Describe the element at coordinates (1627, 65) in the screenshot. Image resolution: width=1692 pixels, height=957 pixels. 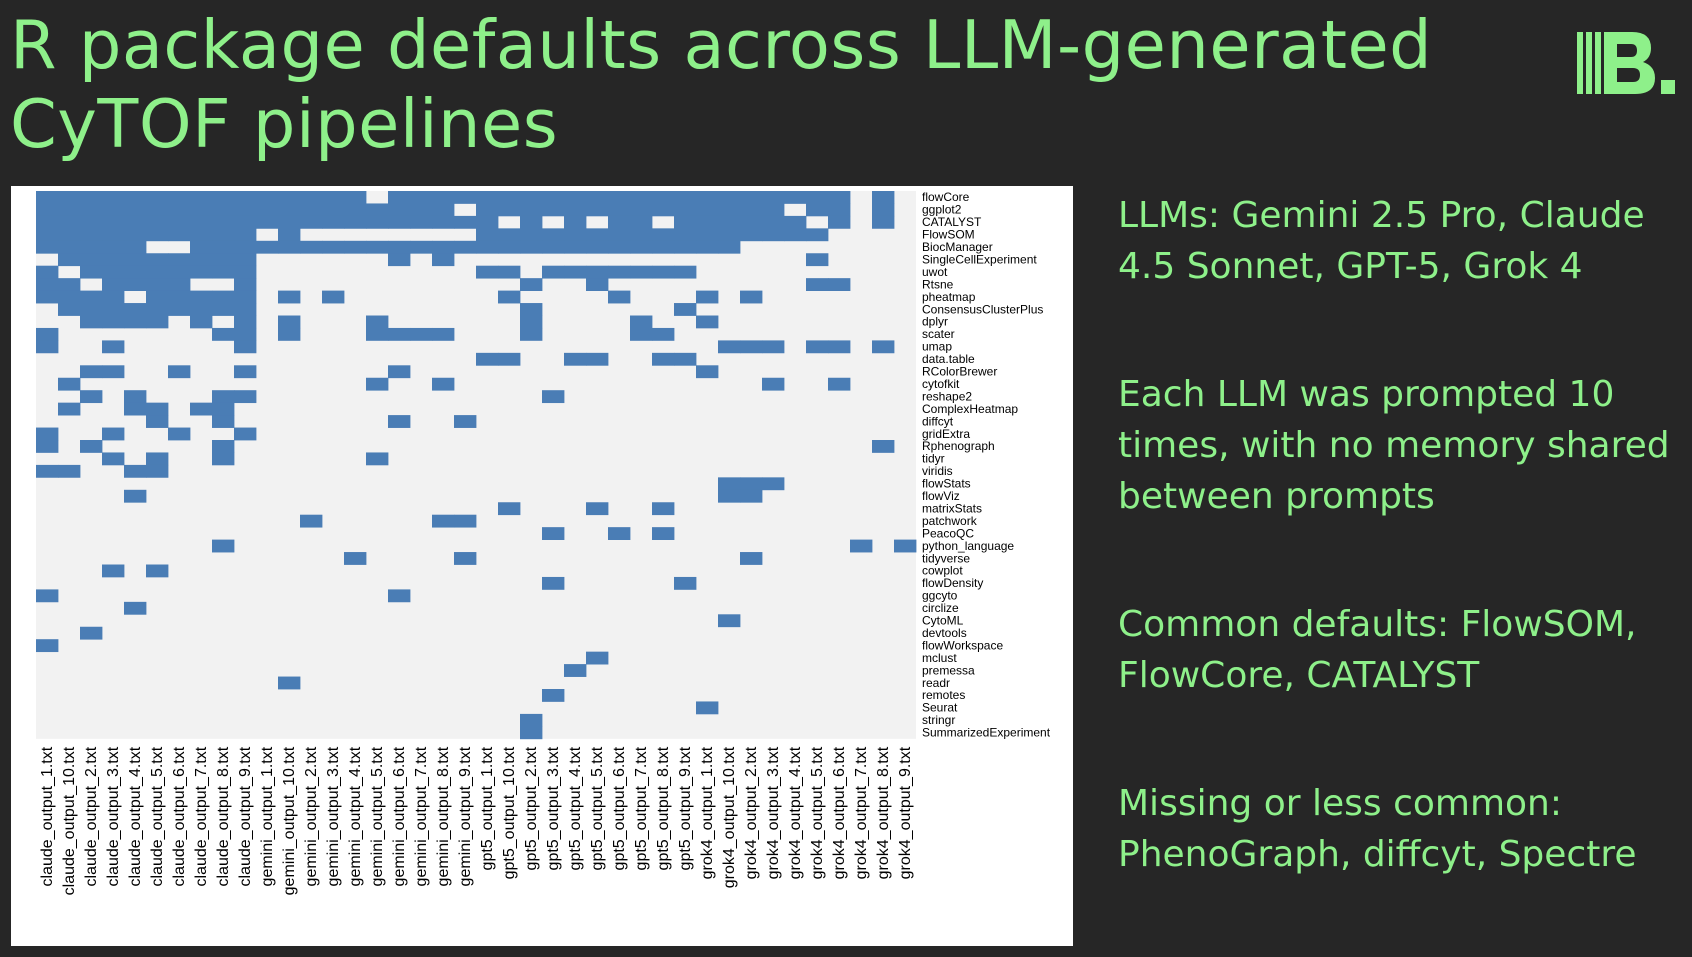
I see `b-logo-icon` at that location.